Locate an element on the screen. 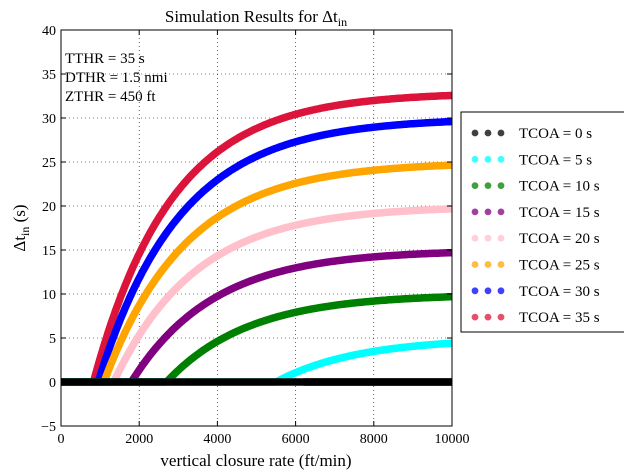  annotation-box: TTHR = 35 s DTHR = 1.5 nmi ZTHR = 450 ft is located at coordinates (116, 78).